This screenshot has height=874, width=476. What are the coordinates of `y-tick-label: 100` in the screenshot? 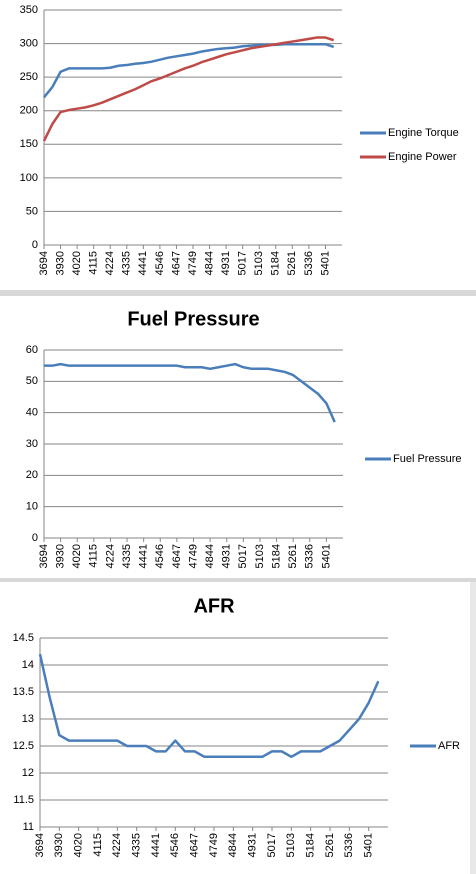 It's located at (29, 178).